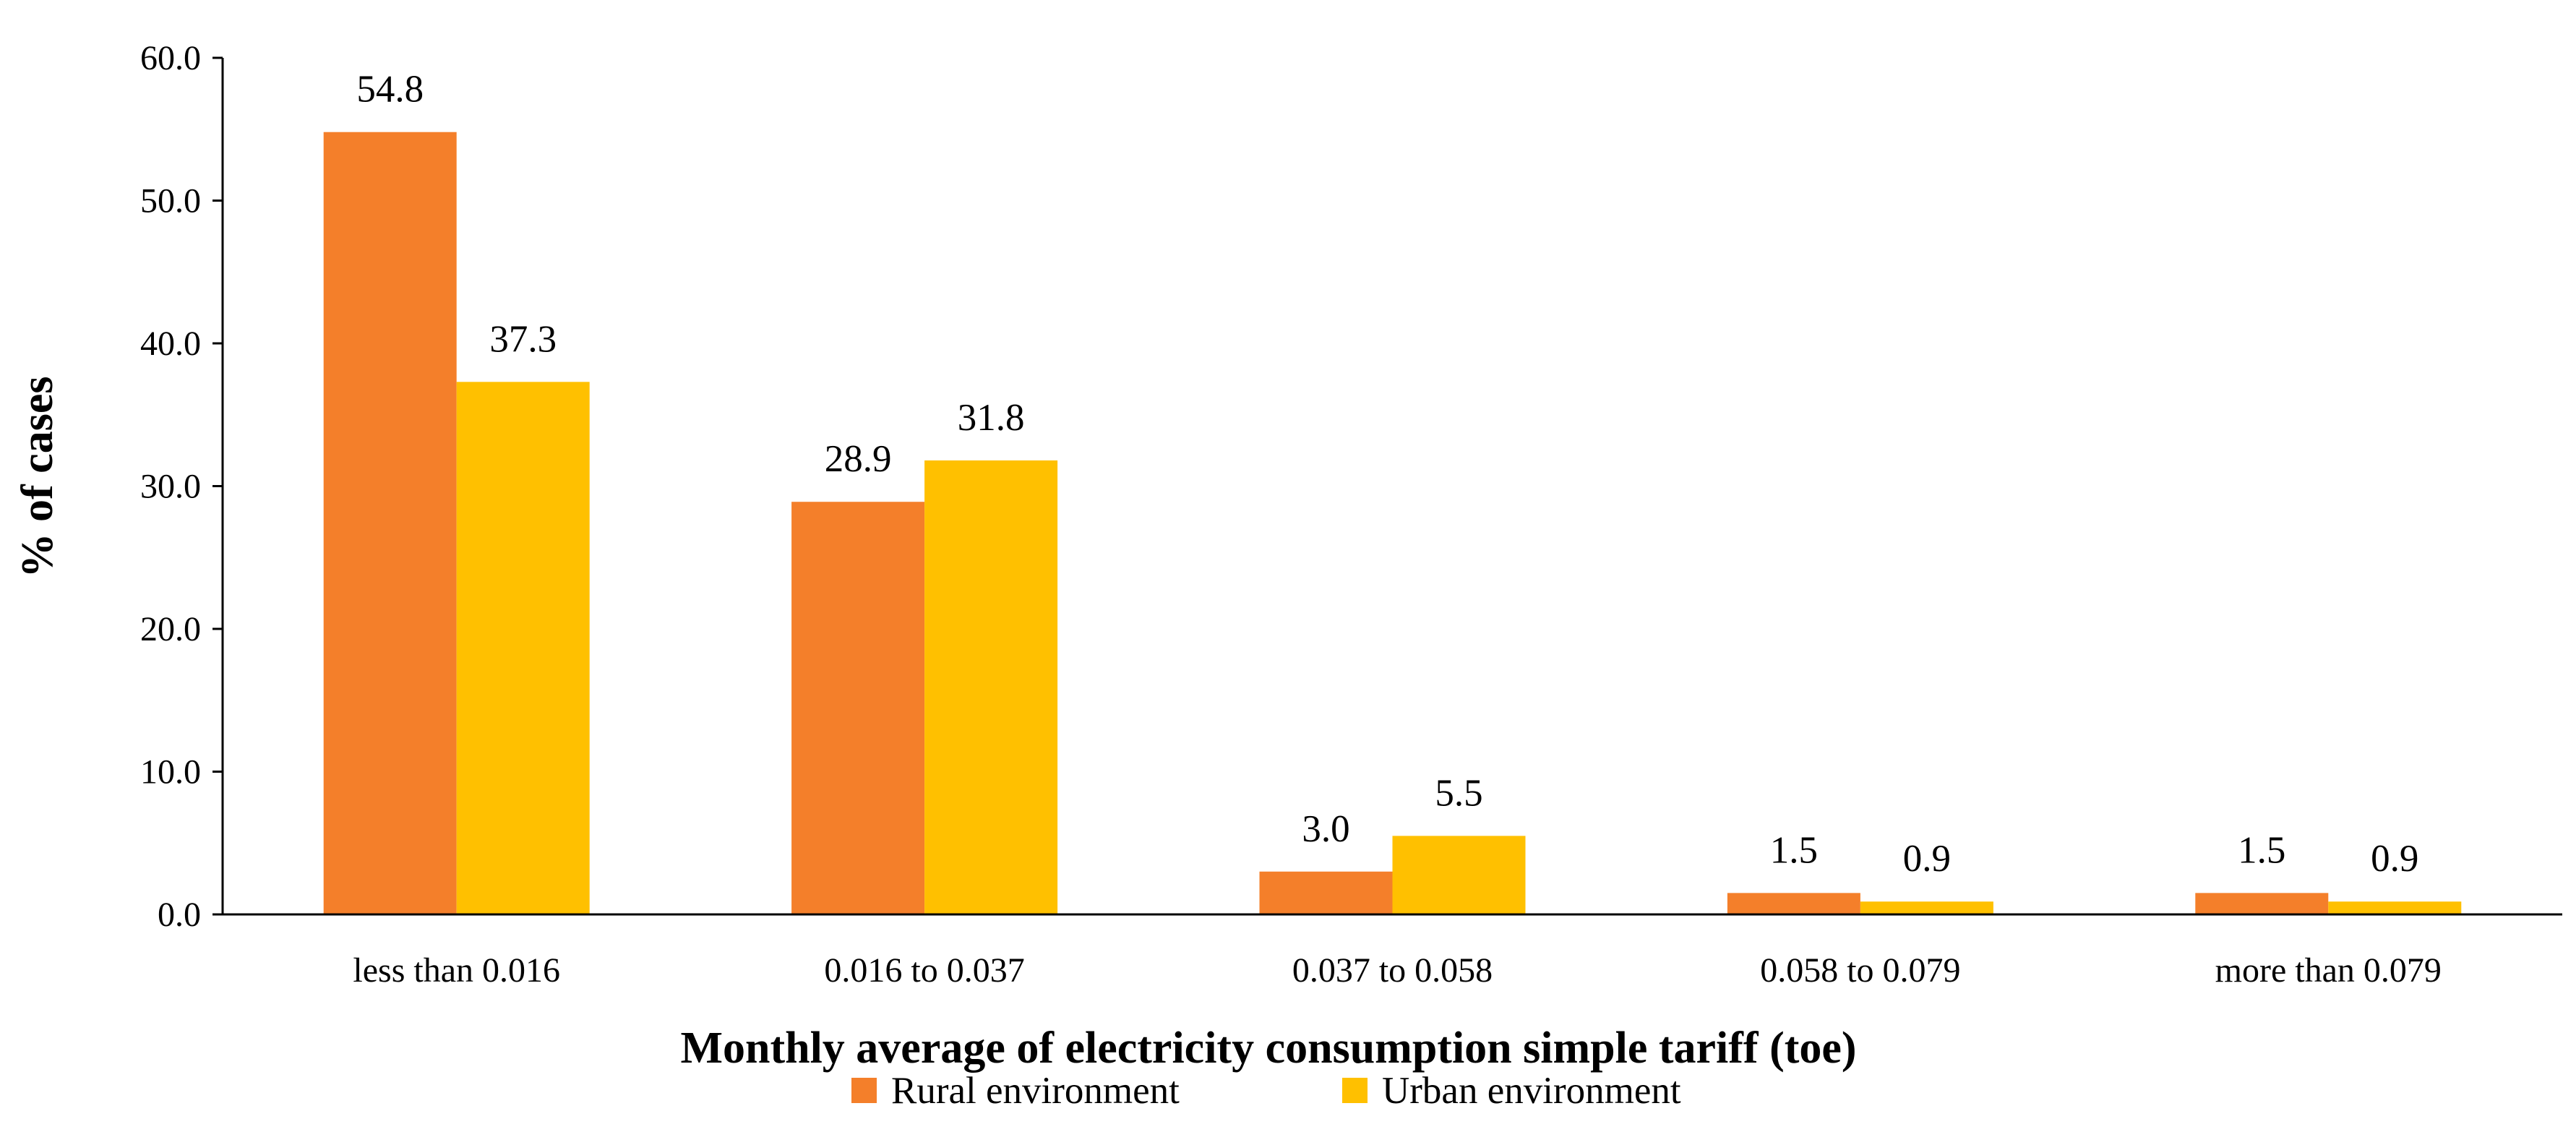 The width and height of the screenshot is (2576, 1145). Describe the element at coordinates (38, 477) in the screenshot. I see `y-axis-title: % of cases` at that location.